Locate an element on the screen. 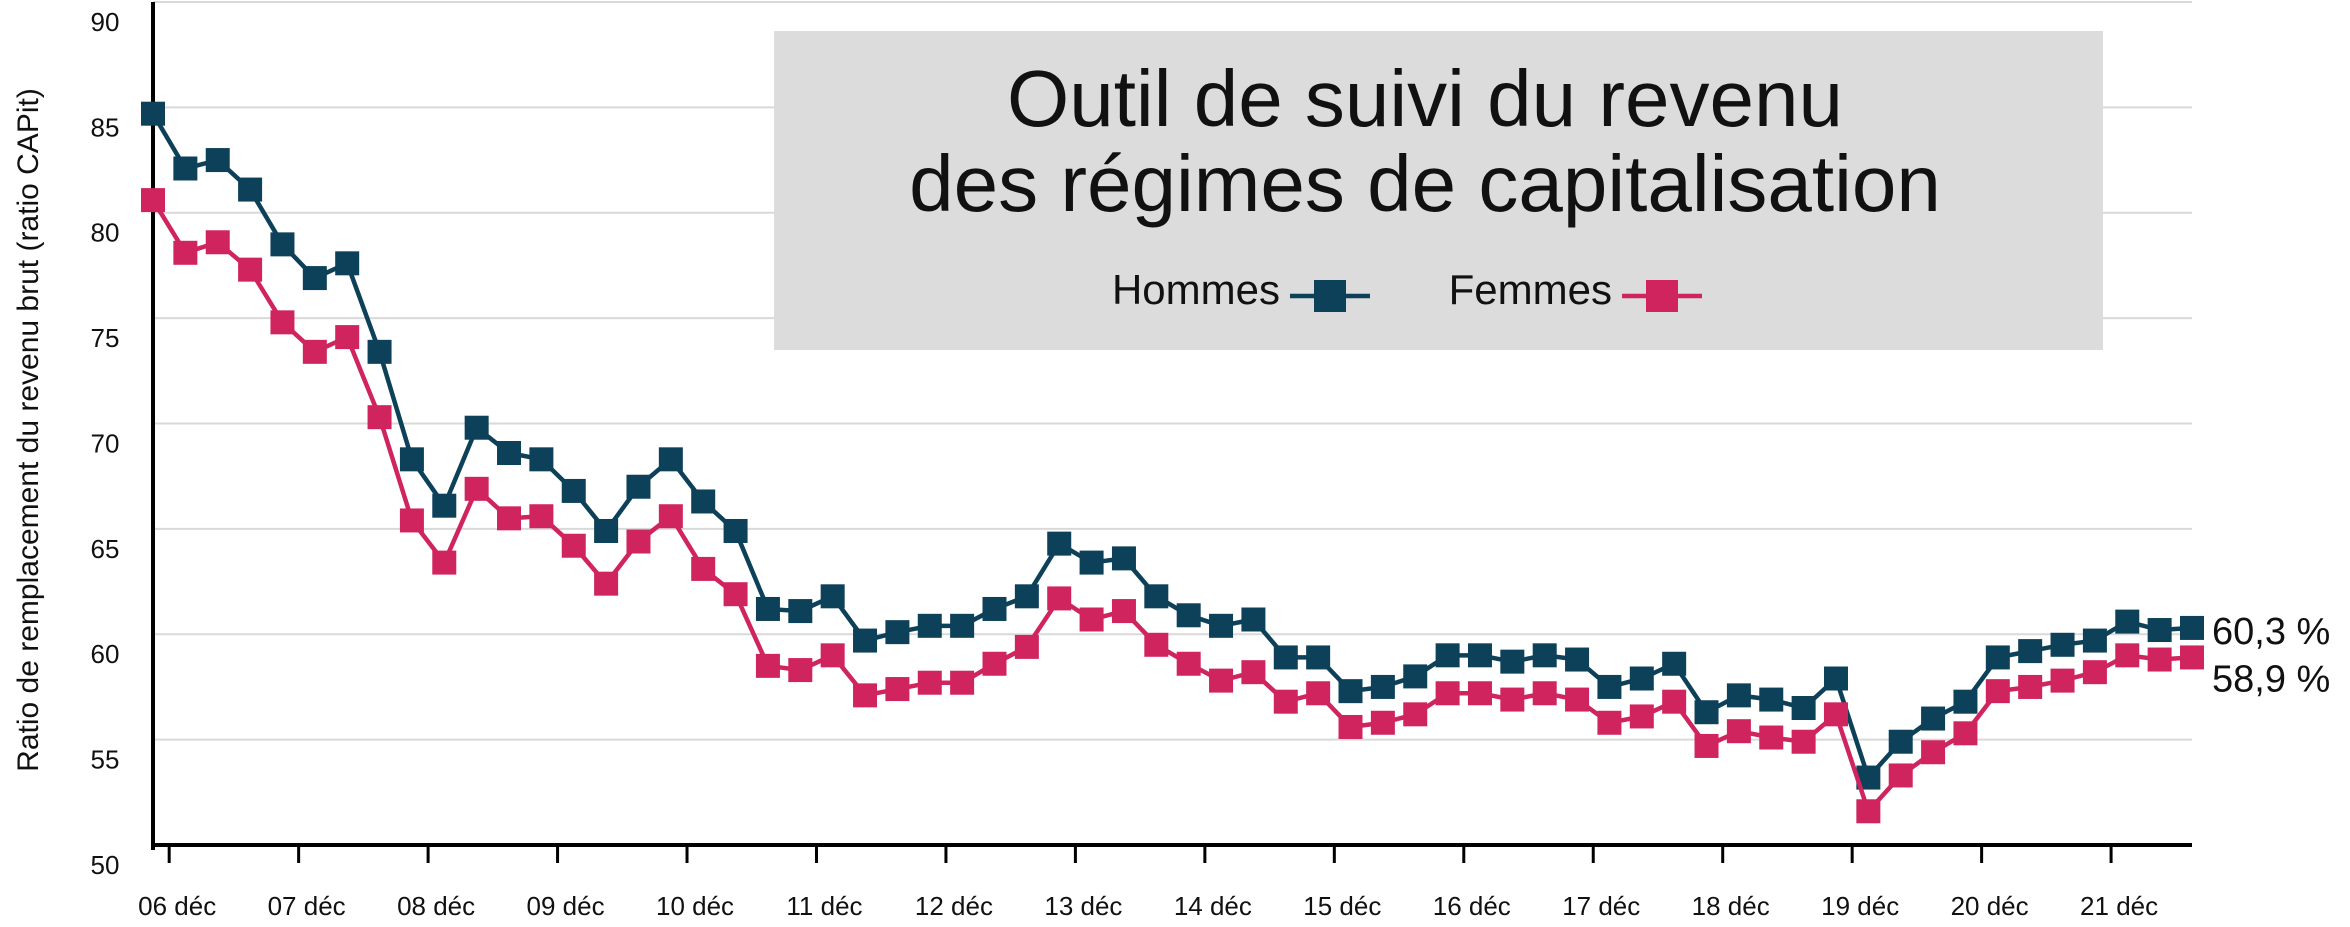 This screenshot has width=2350, height=927. y-tick-label: 90 is located at coordinates (105, 22).